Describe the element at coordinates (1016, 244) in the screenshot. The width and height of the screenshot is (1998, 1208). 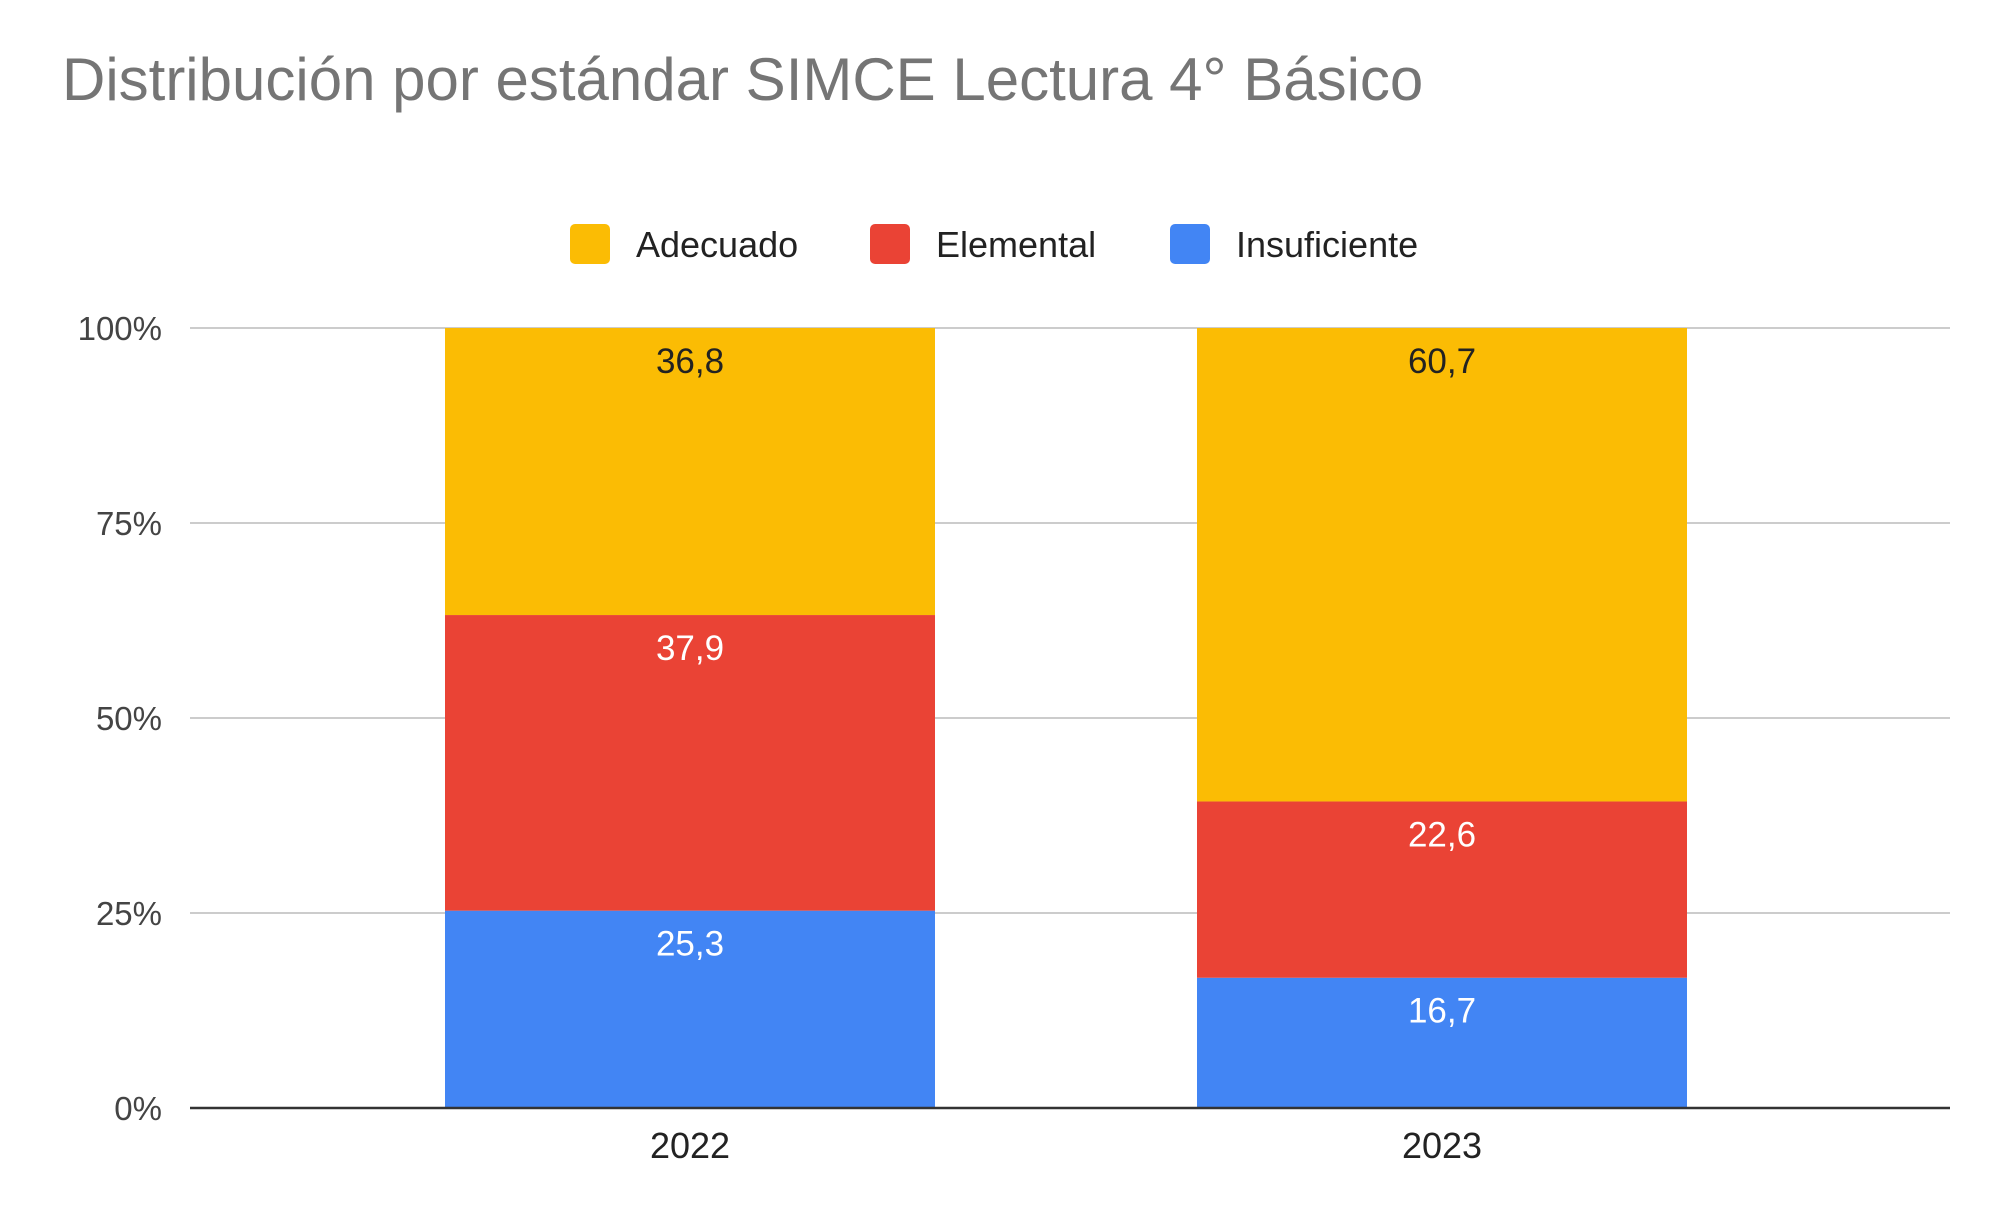
I see `legend-label: Elemental` at that location.